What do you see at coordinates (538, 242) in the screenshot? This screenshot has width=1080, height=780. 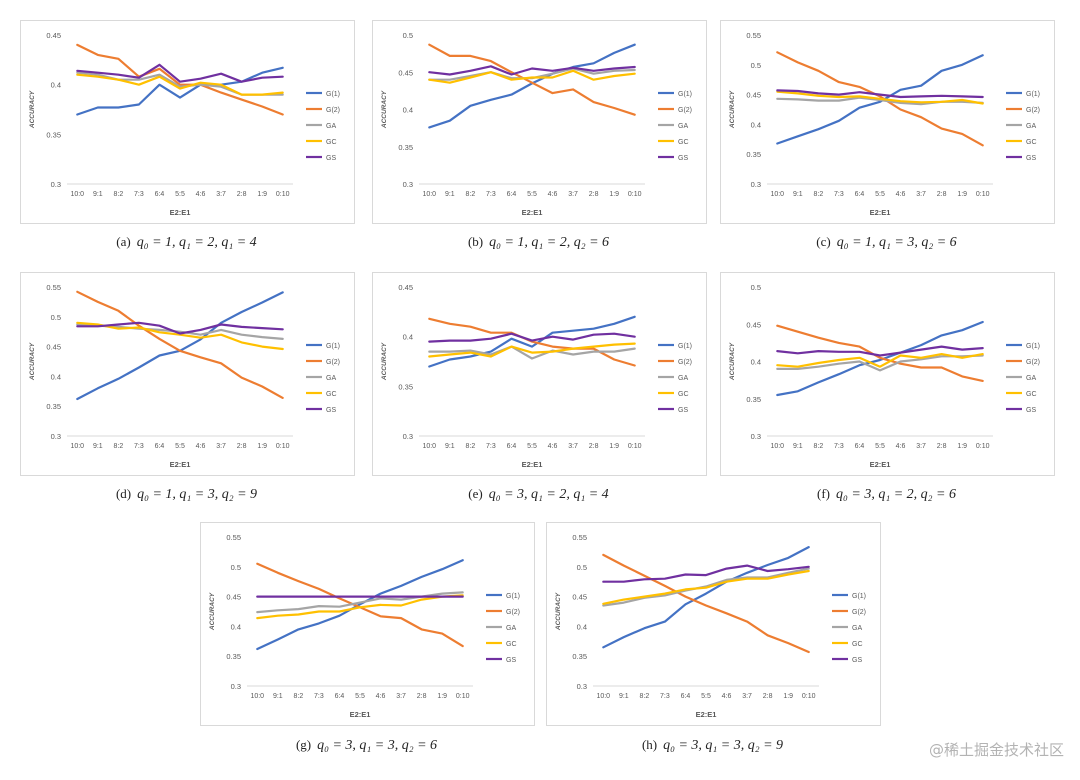 I see `caption-b: (b) q₀ = 1, q₁ = 2, q₂ = 6` at bounding box center [538, 242].